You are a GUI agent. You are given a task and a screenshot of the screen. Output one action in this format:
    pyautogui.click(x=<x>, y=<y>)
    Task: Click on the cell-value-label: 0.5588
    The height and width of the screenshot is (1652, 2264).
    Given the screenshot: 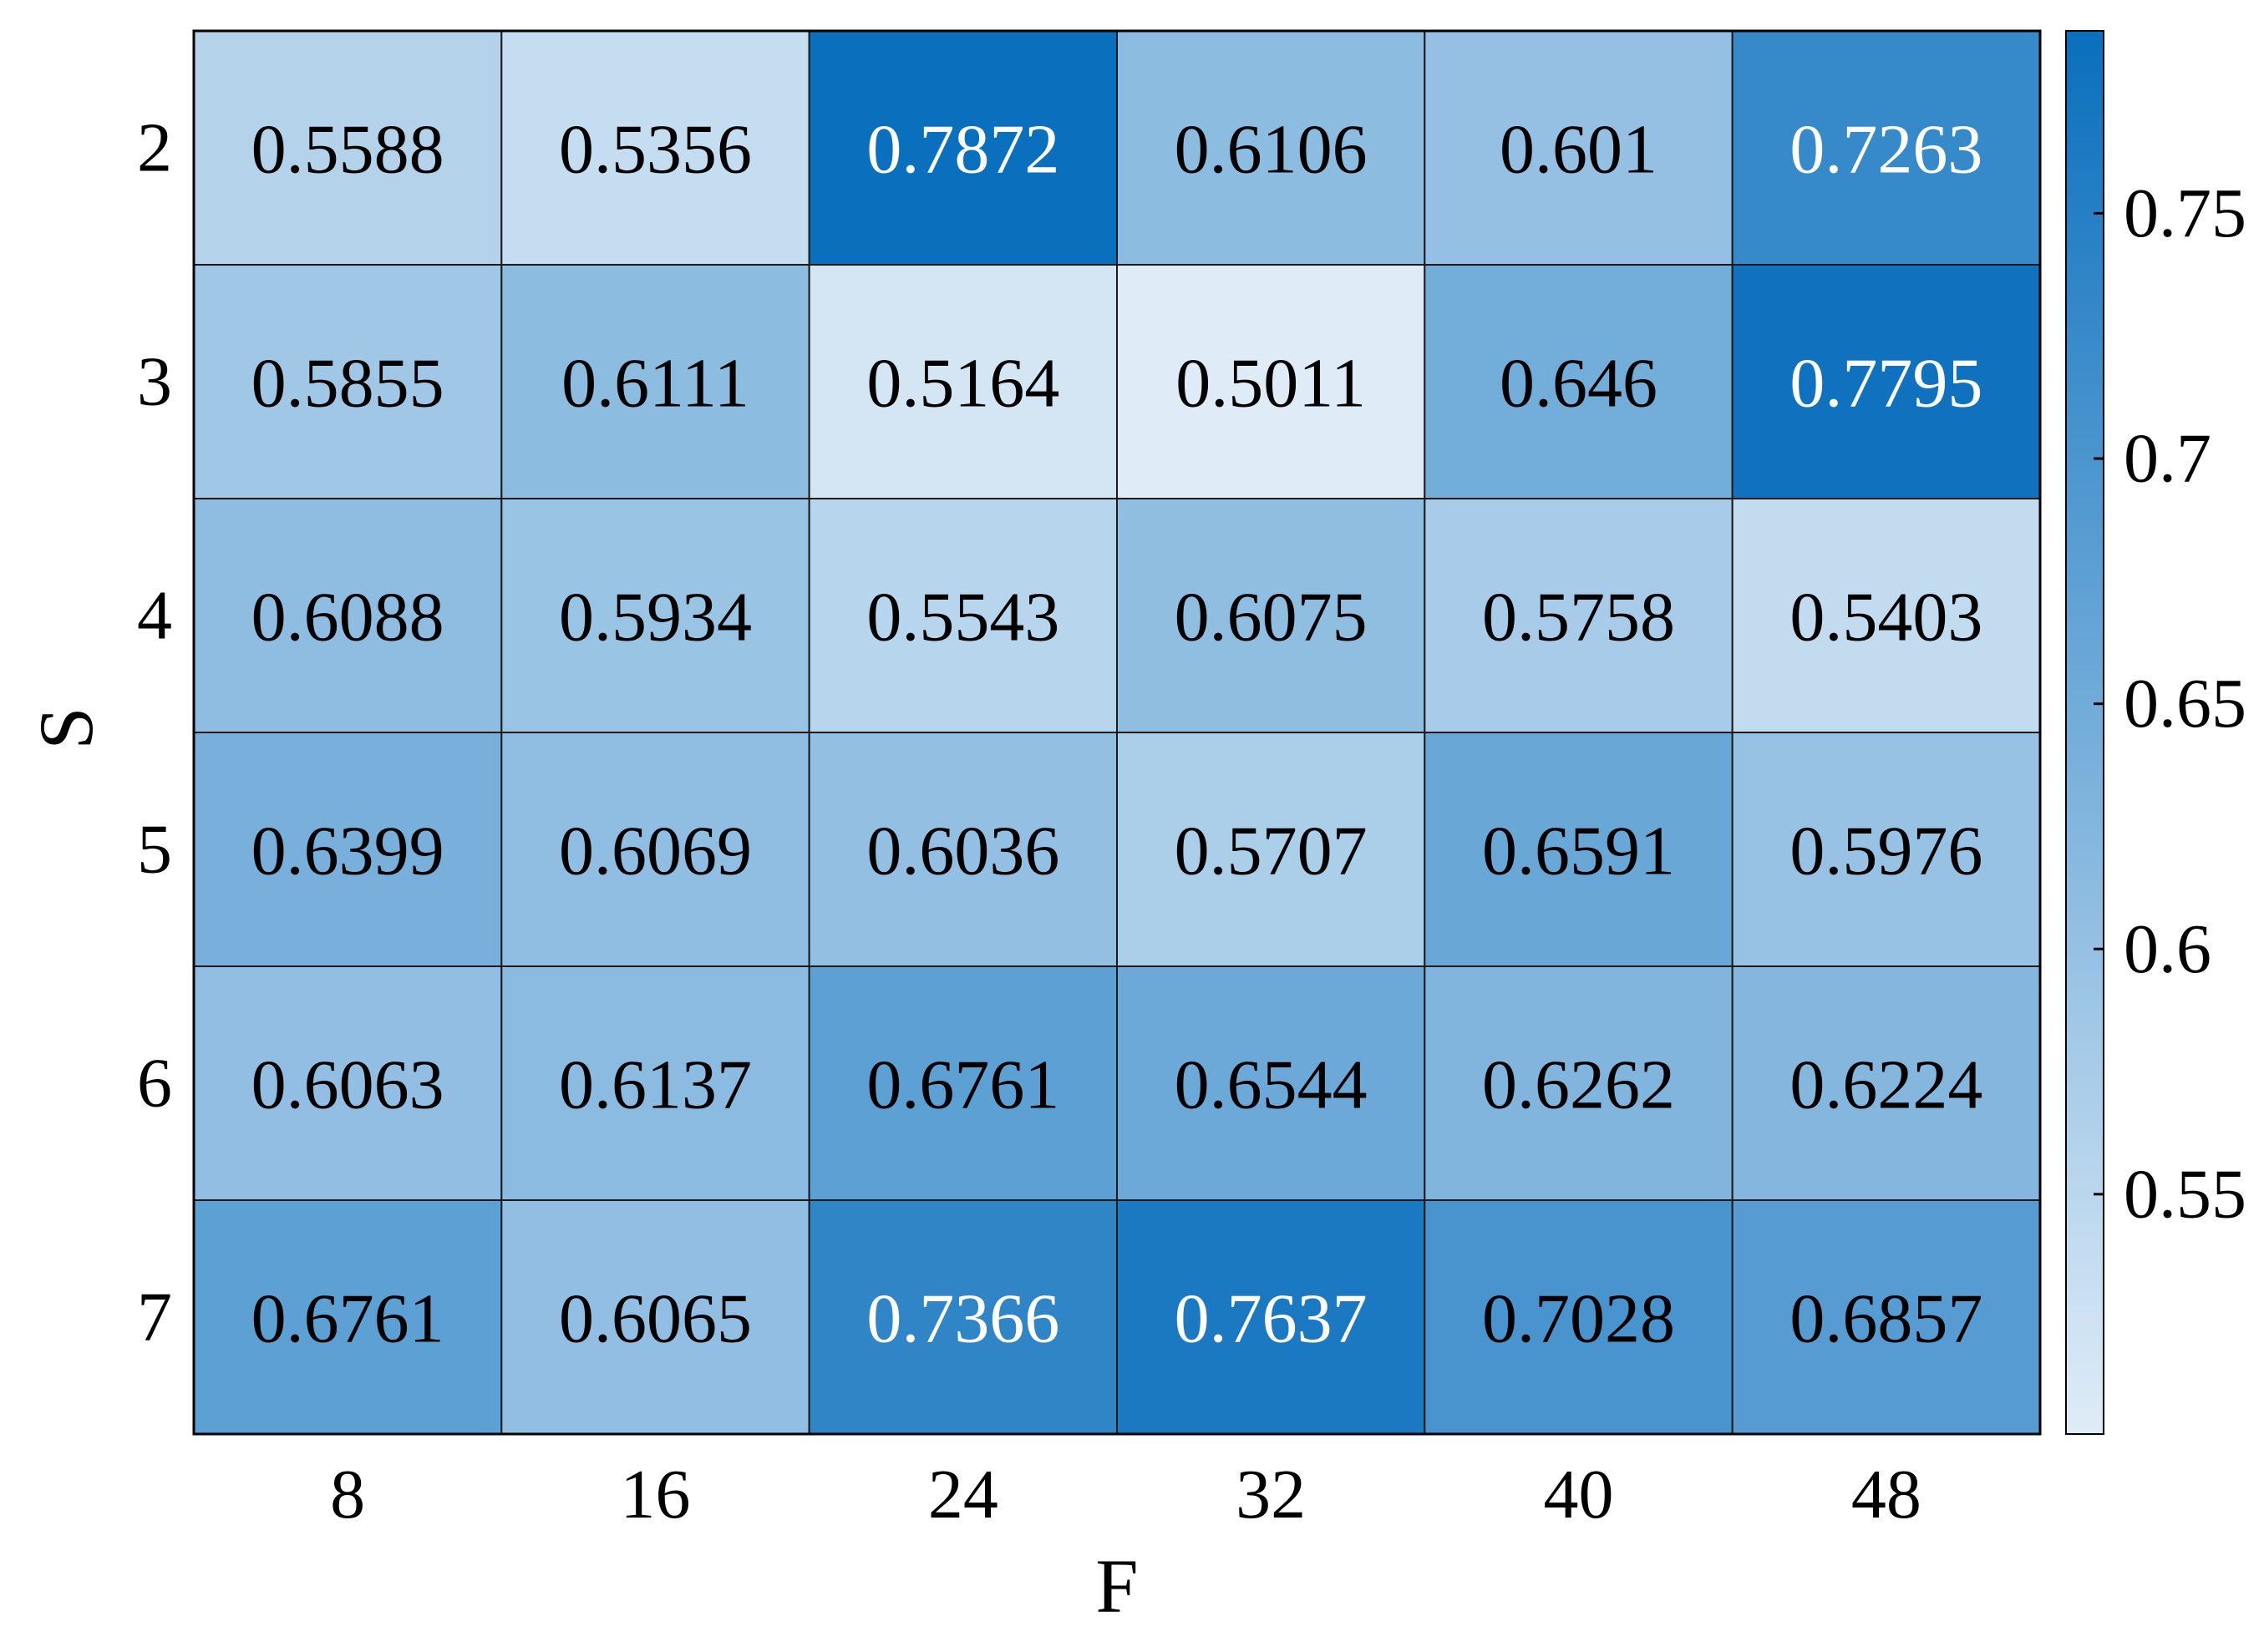 What is the action you would take?
    pyautogui.click(x=347, y=150)
    